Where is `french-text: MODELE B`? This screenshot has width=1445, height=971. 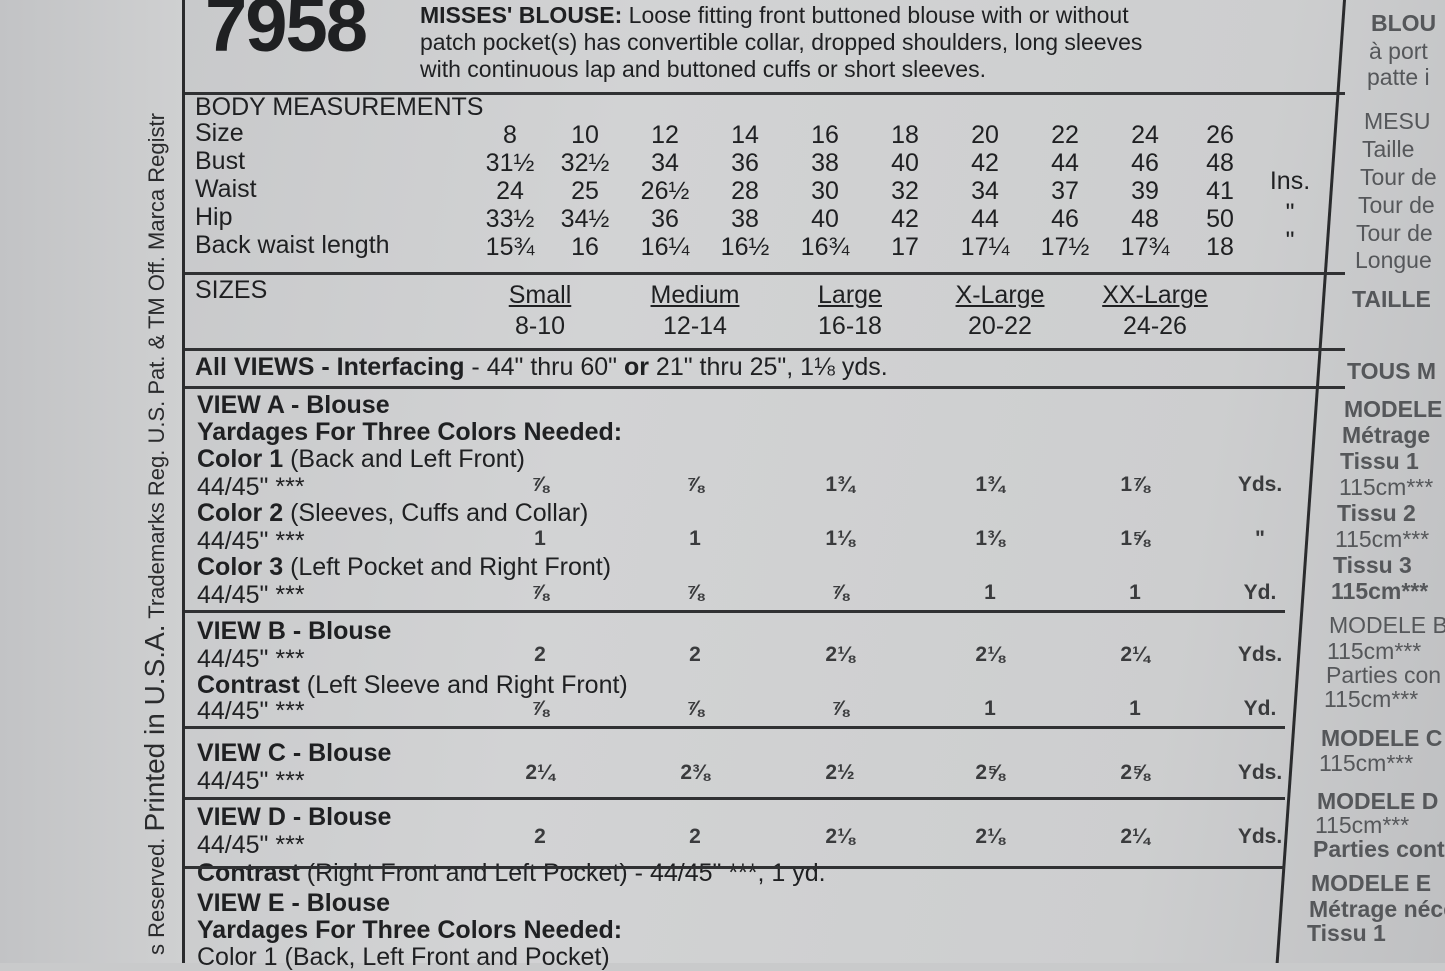 french-text: MODELE B is located at coordinates (1387, 625).